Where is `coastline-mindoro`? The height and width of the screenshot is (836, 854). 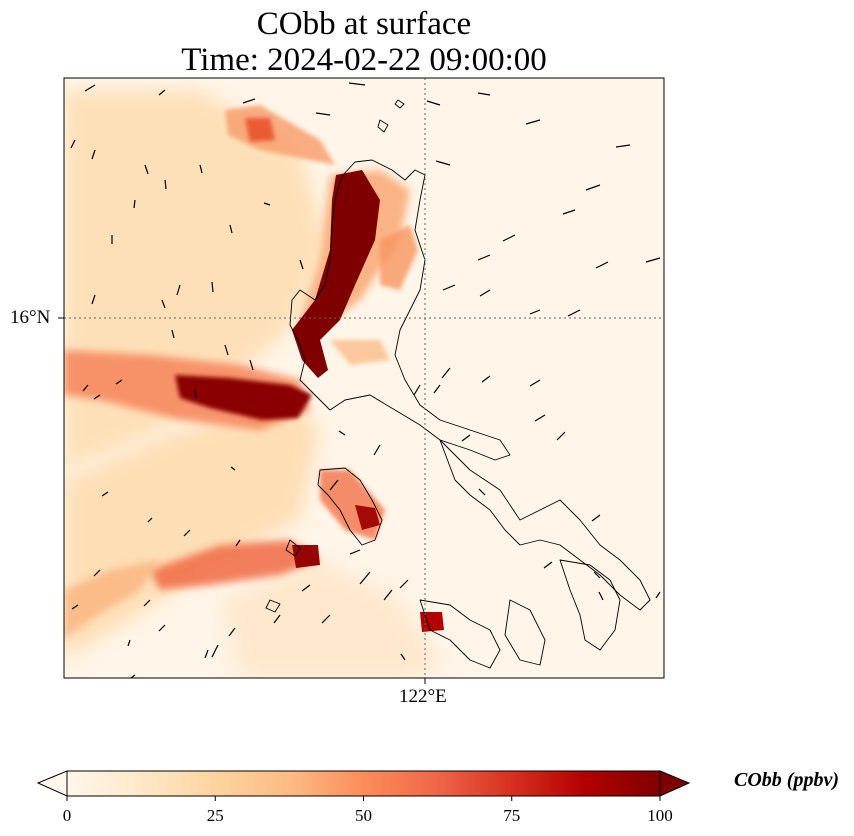 coastline-mindoro is located at coordinates (350, 506).